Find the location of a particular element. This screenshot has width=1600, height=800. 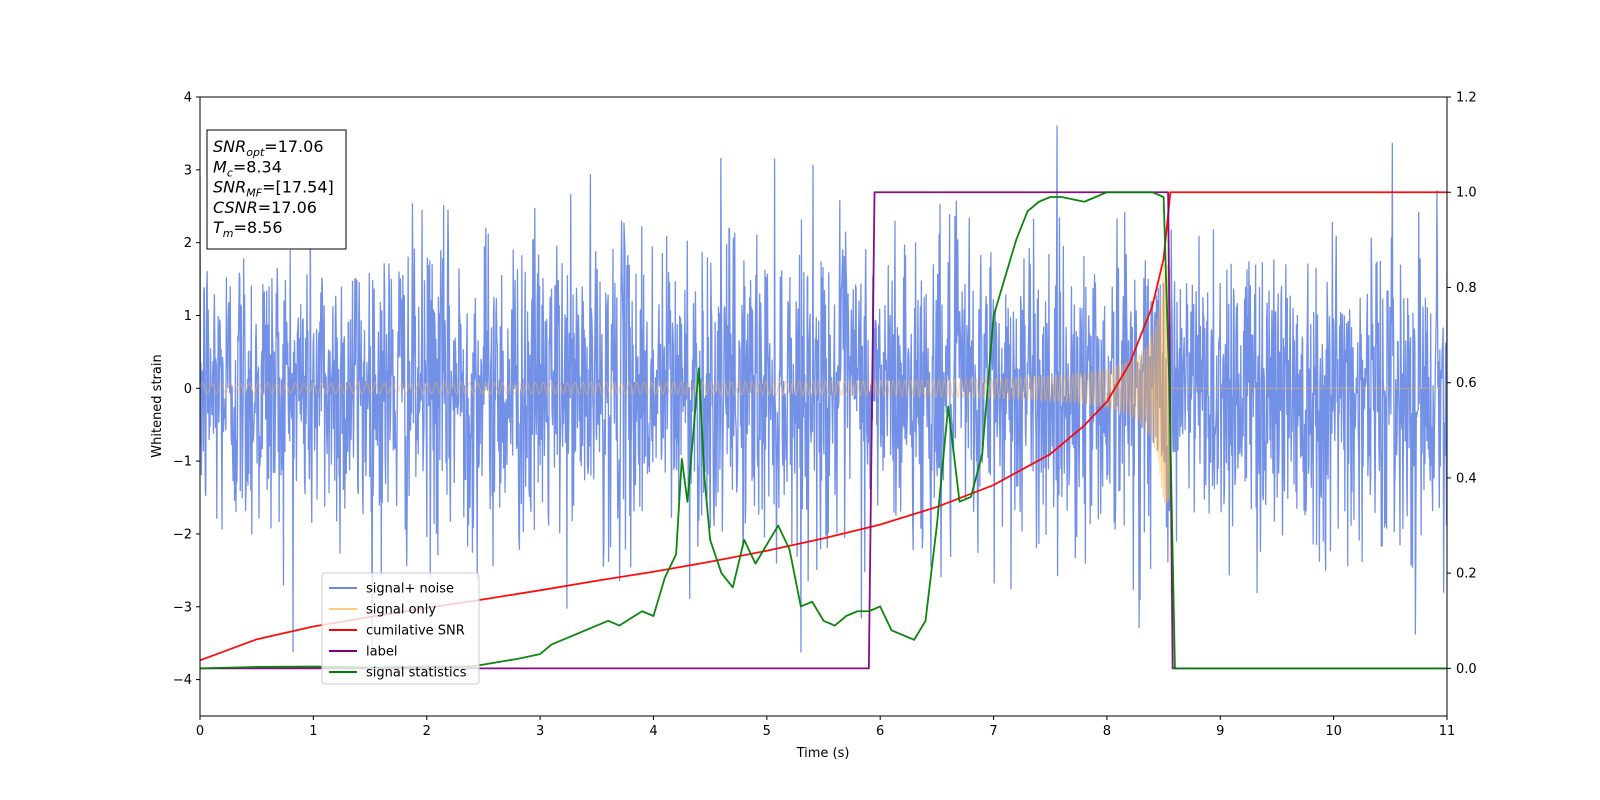

y2-tick-label: 0.8 is located at coordinates (1466, 288).